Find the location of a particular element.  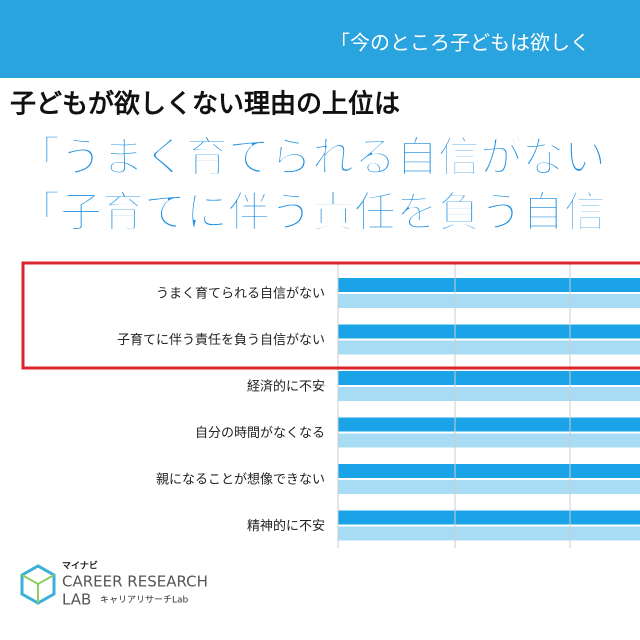

category-label: 子育てに伴う責任を負う自信がない is located at coordinates (221, 340).